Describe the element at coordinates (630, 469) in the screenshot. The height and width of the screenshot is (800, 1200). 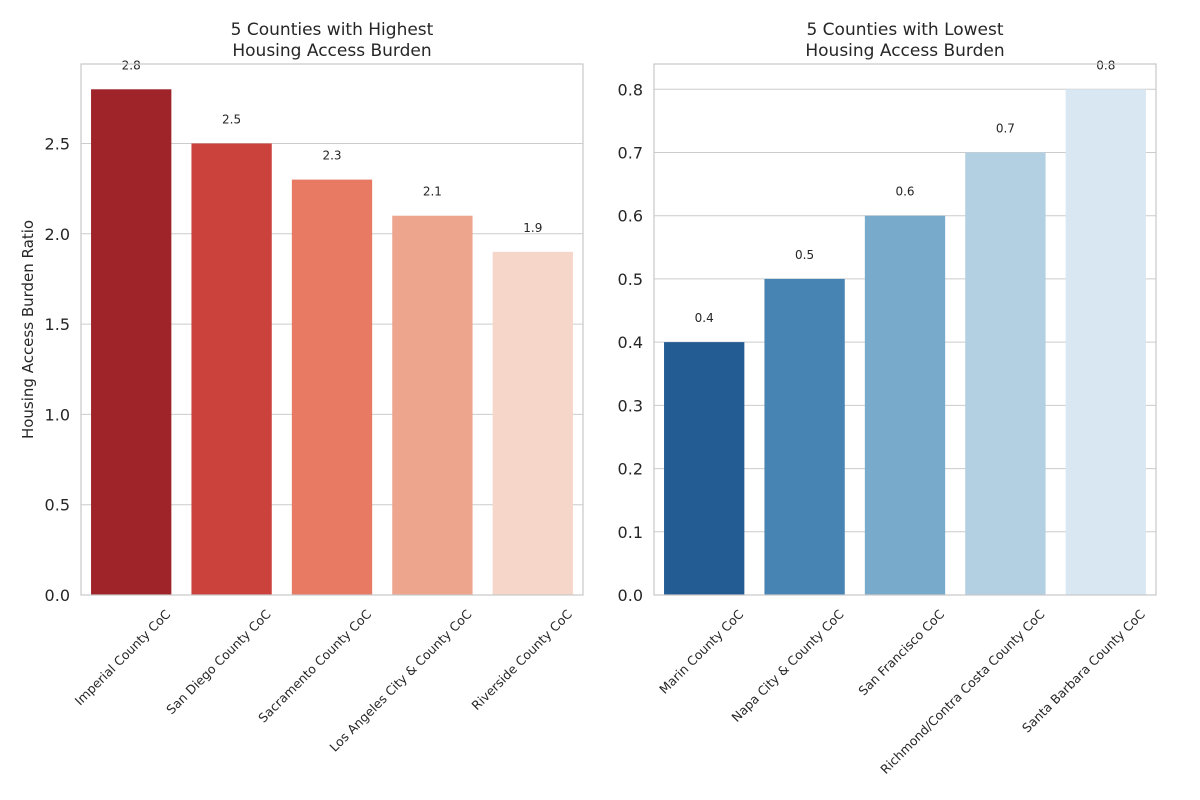
I see `y-tick-label: 0.2` at that location.